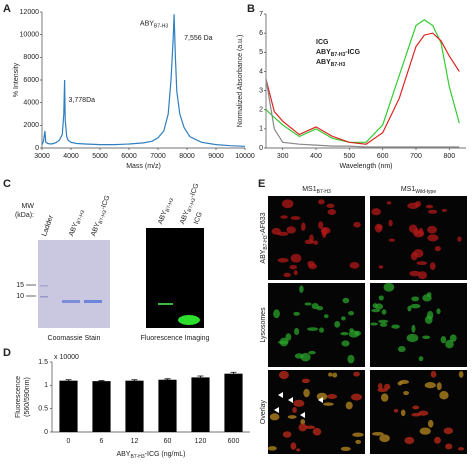  I want to click on x-tick-label: 500, so click(349, 156).